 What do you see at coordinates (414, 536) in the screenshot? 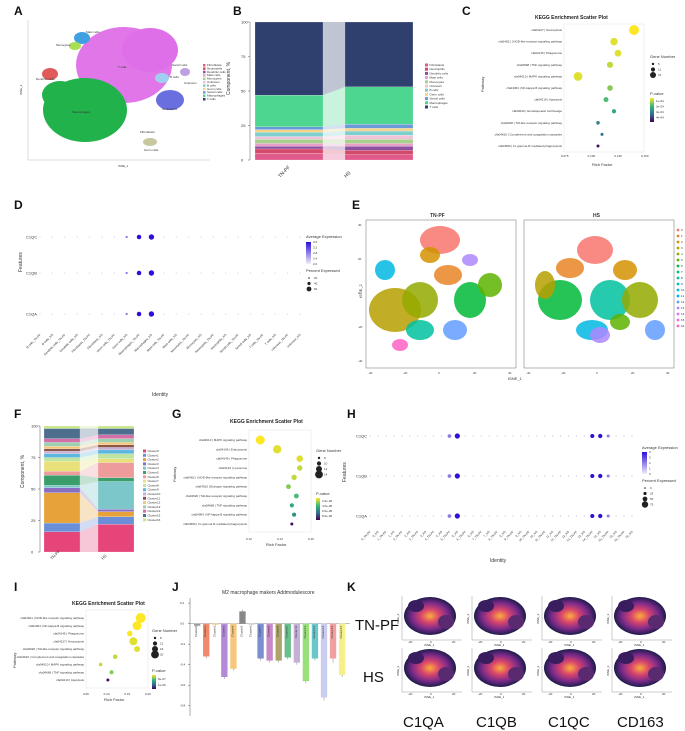
I see `identity-label: 3_TN-PF` at bounding box center [414, 536].